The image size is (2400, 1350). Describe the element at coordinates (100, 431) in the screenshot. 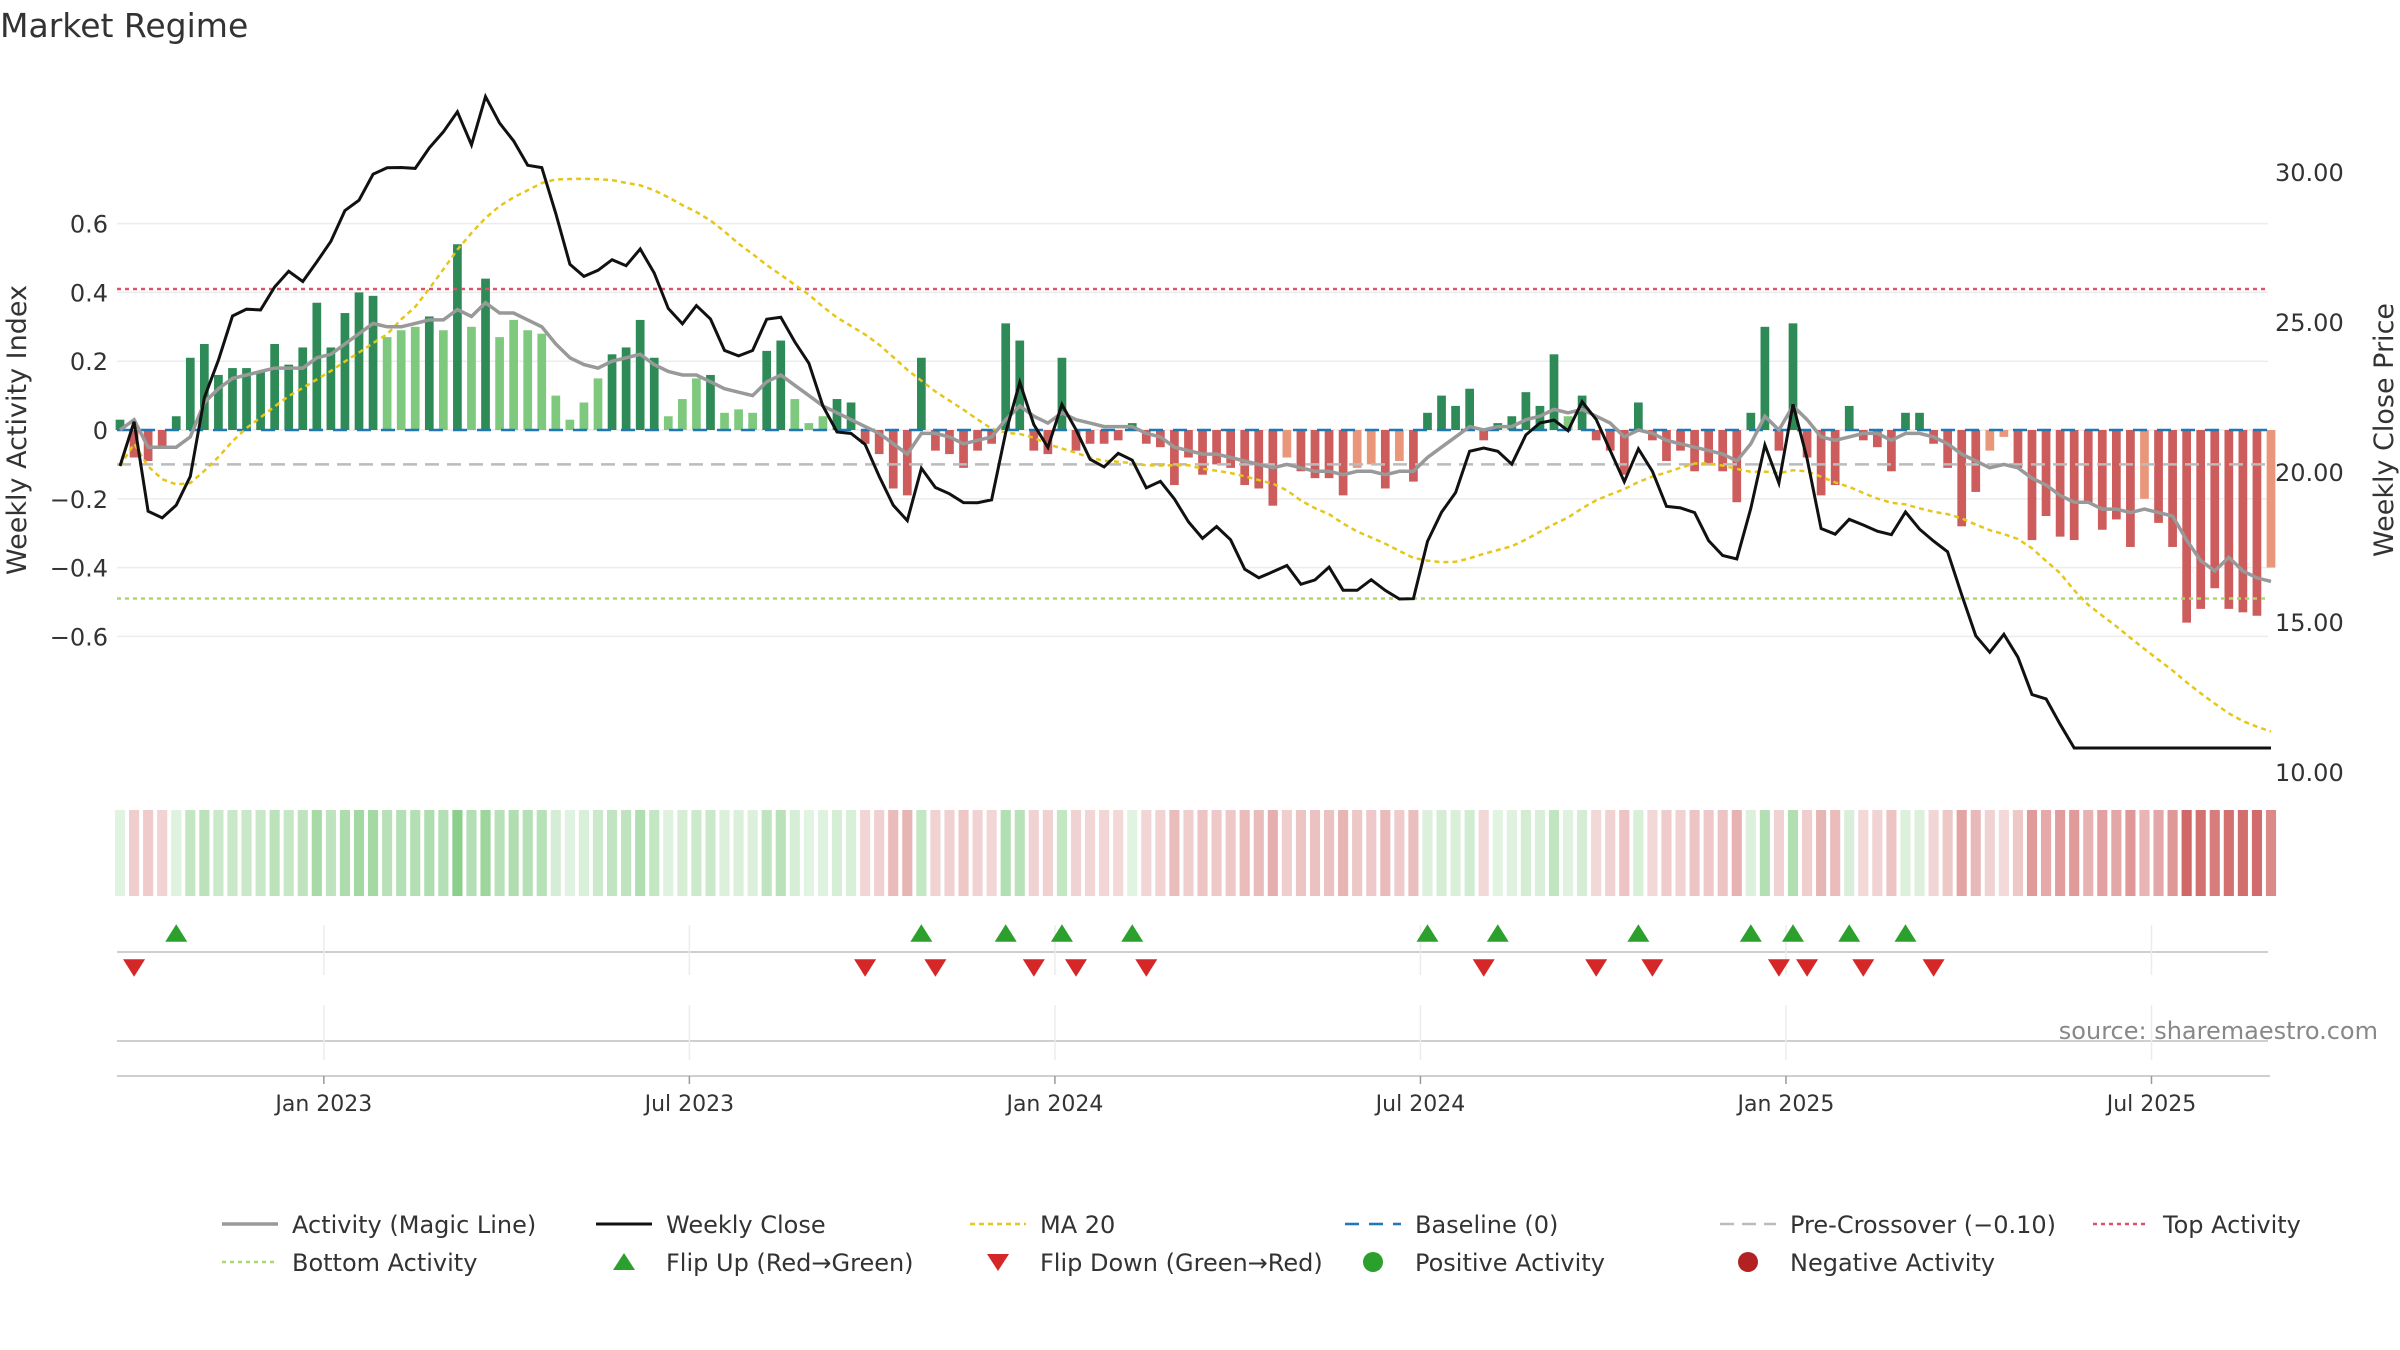

I see `left-tick-label: 0` at that location.